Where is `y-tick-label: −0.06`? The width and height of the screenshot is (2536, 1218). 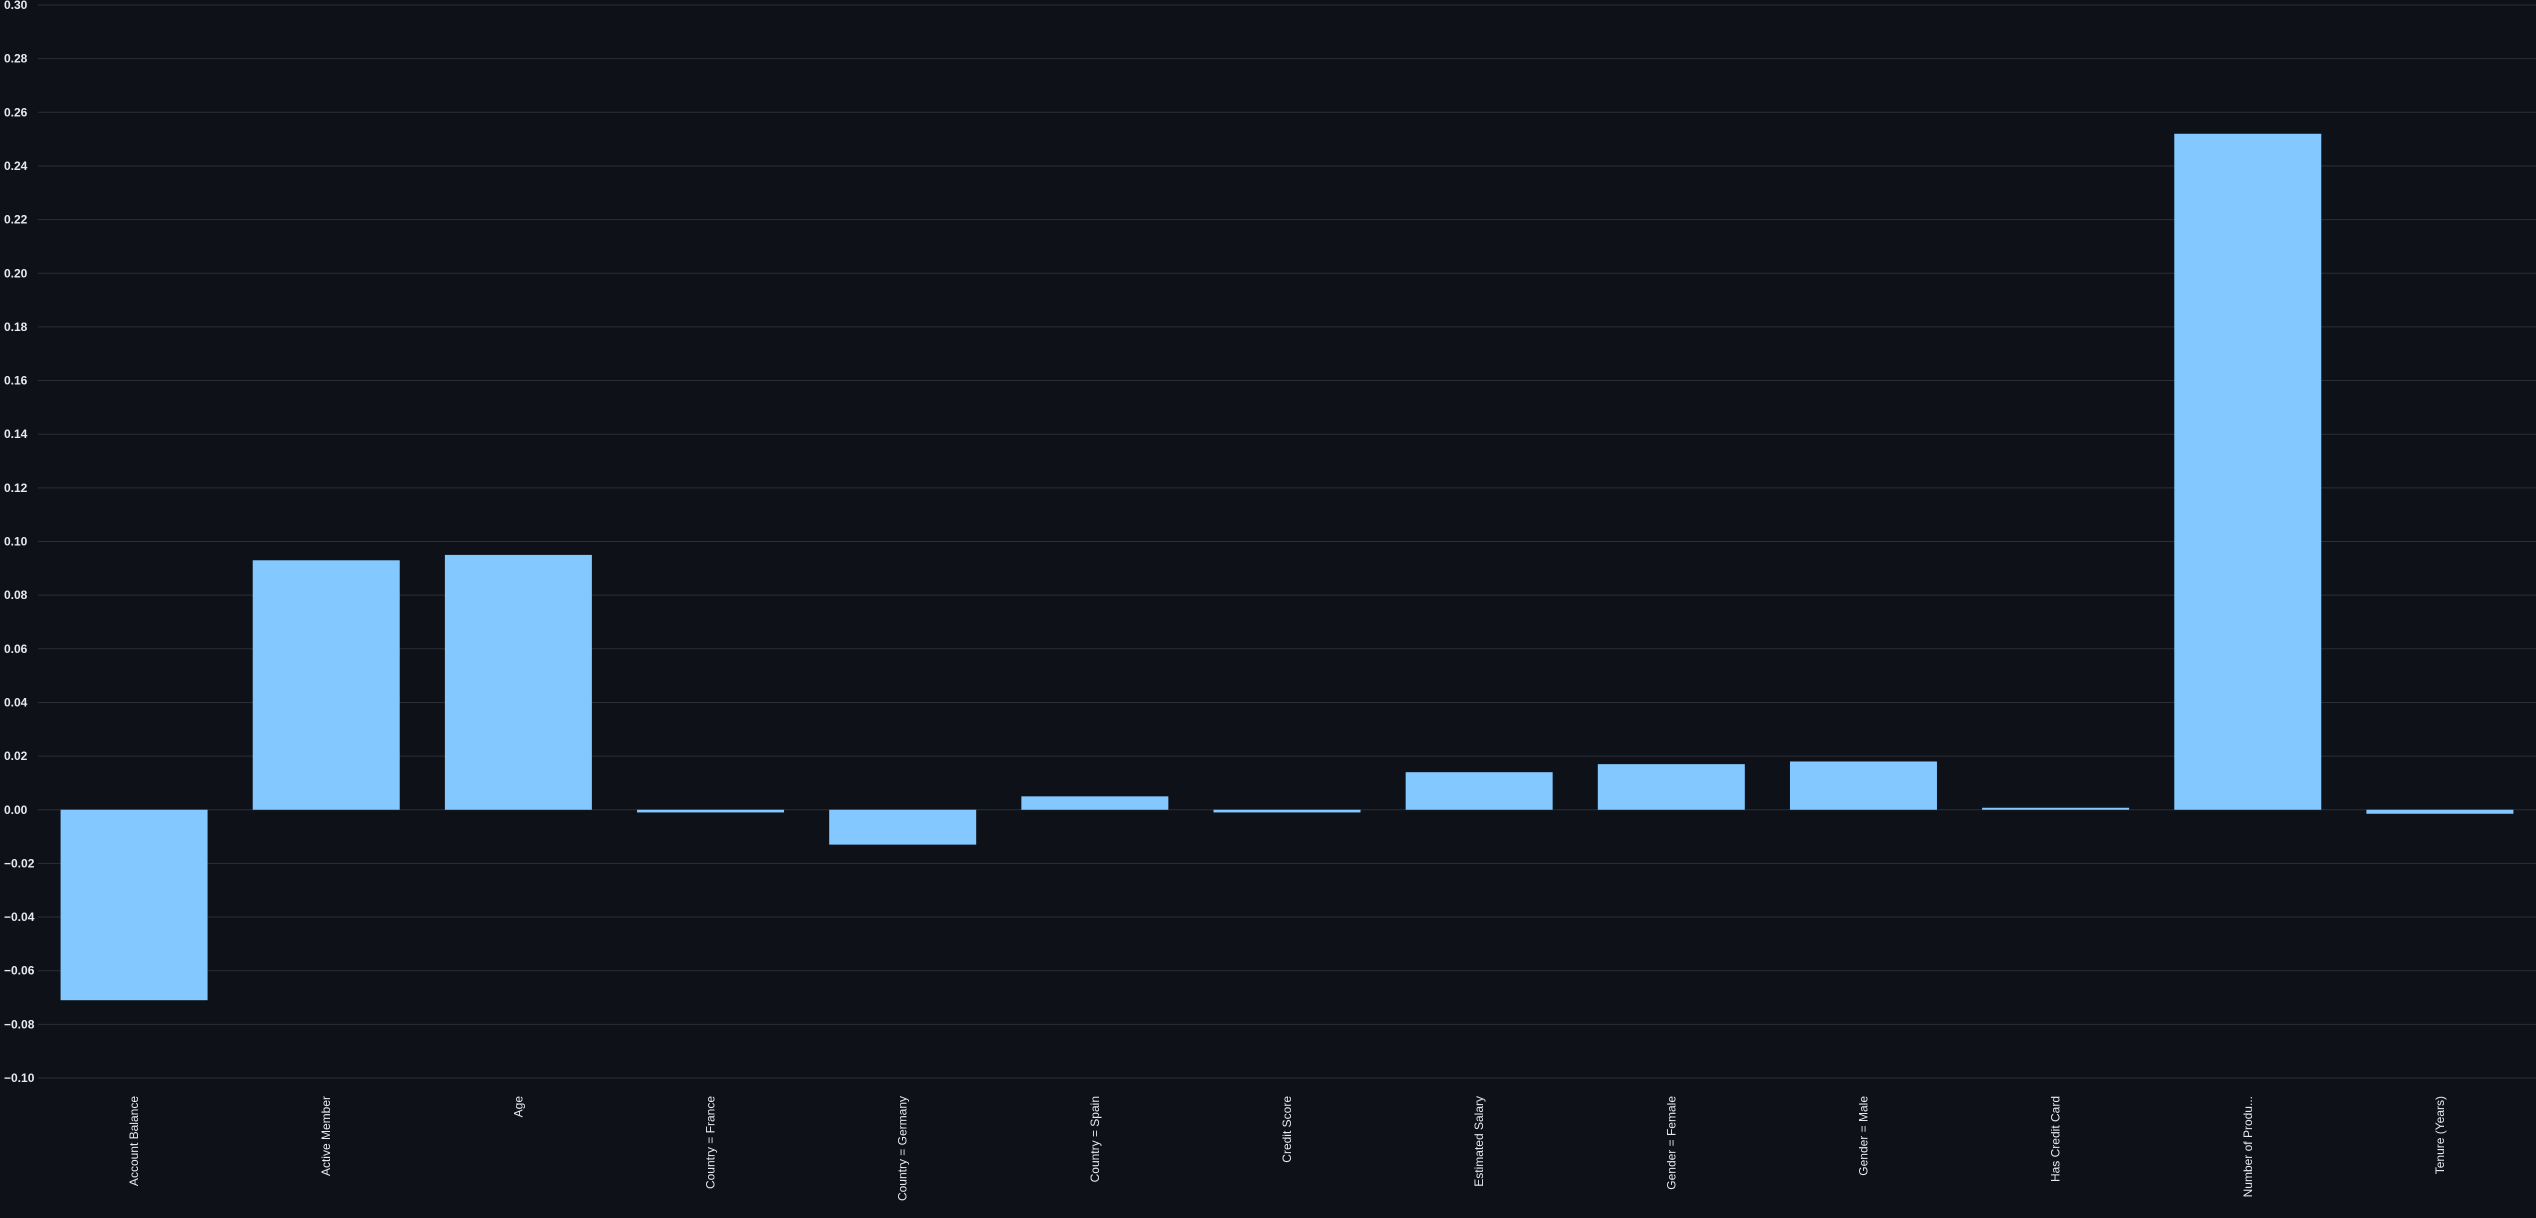 y-tick-label: −0.06 is located at coordinates (19, 971).